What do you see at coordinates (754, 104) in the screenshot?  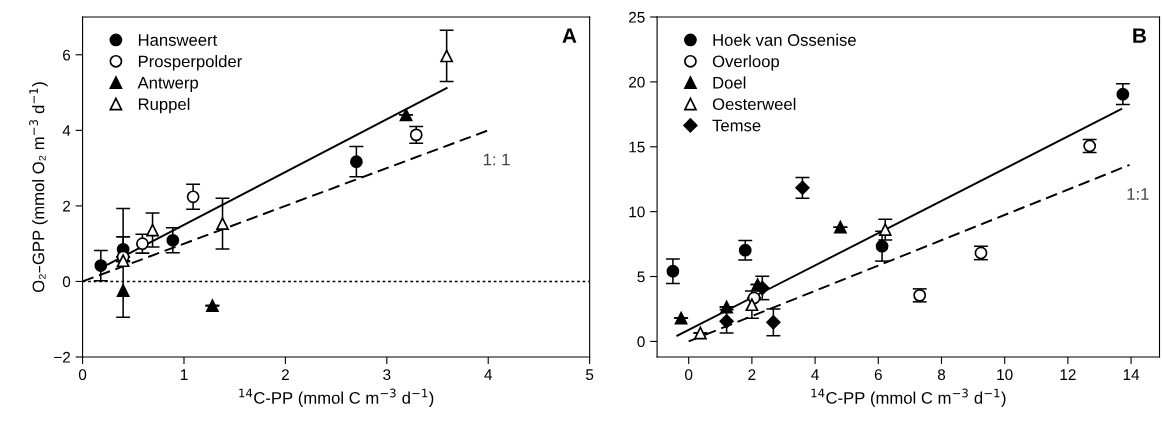 I see `legend-label: Oesterweel` at bounding box center [754, 104].